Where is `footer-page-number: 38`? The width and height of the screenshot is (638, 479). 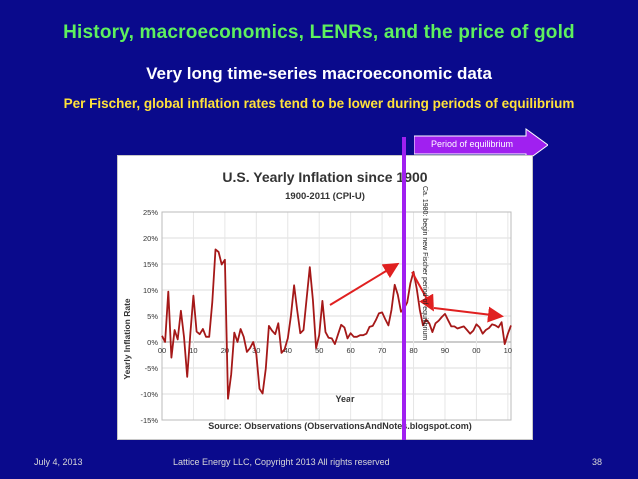 footer-page-number: 38 is located at coordinates (597, 462).